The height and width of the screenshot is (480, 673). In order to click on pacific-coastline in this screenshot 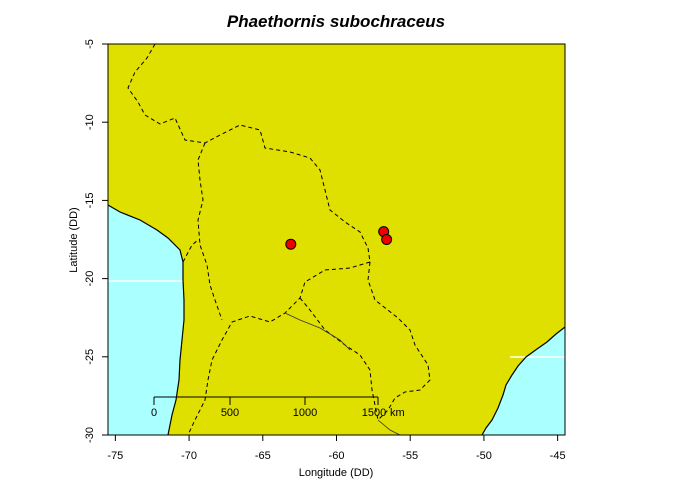, I will do `click(146, 320)`.